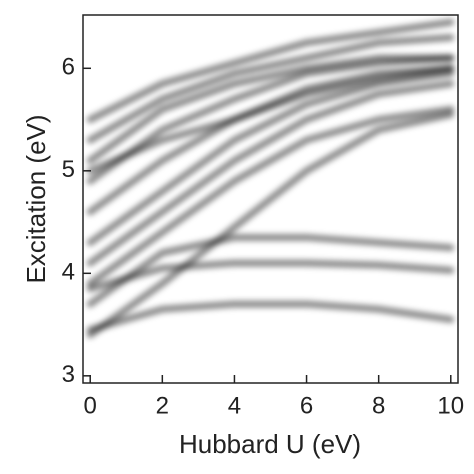 This screenshot has height=474, width=474. What do you see at coordinates (450, 405) in the screenshot?
I see `x-tick-label: 10` at bounding box center [450, 405].